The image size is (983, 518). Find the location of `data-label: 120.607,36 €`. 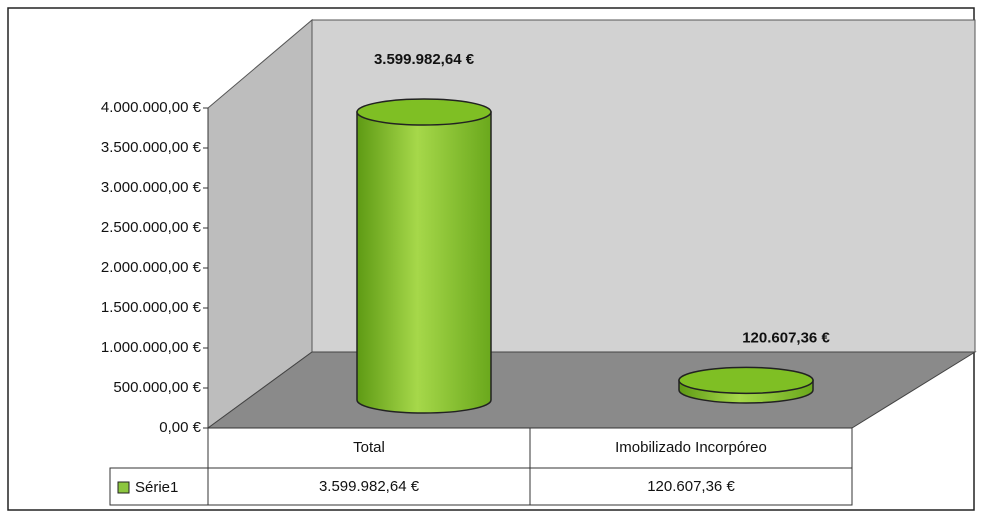

data-label: 120.607,36 € is located at coordinates (786, 337).